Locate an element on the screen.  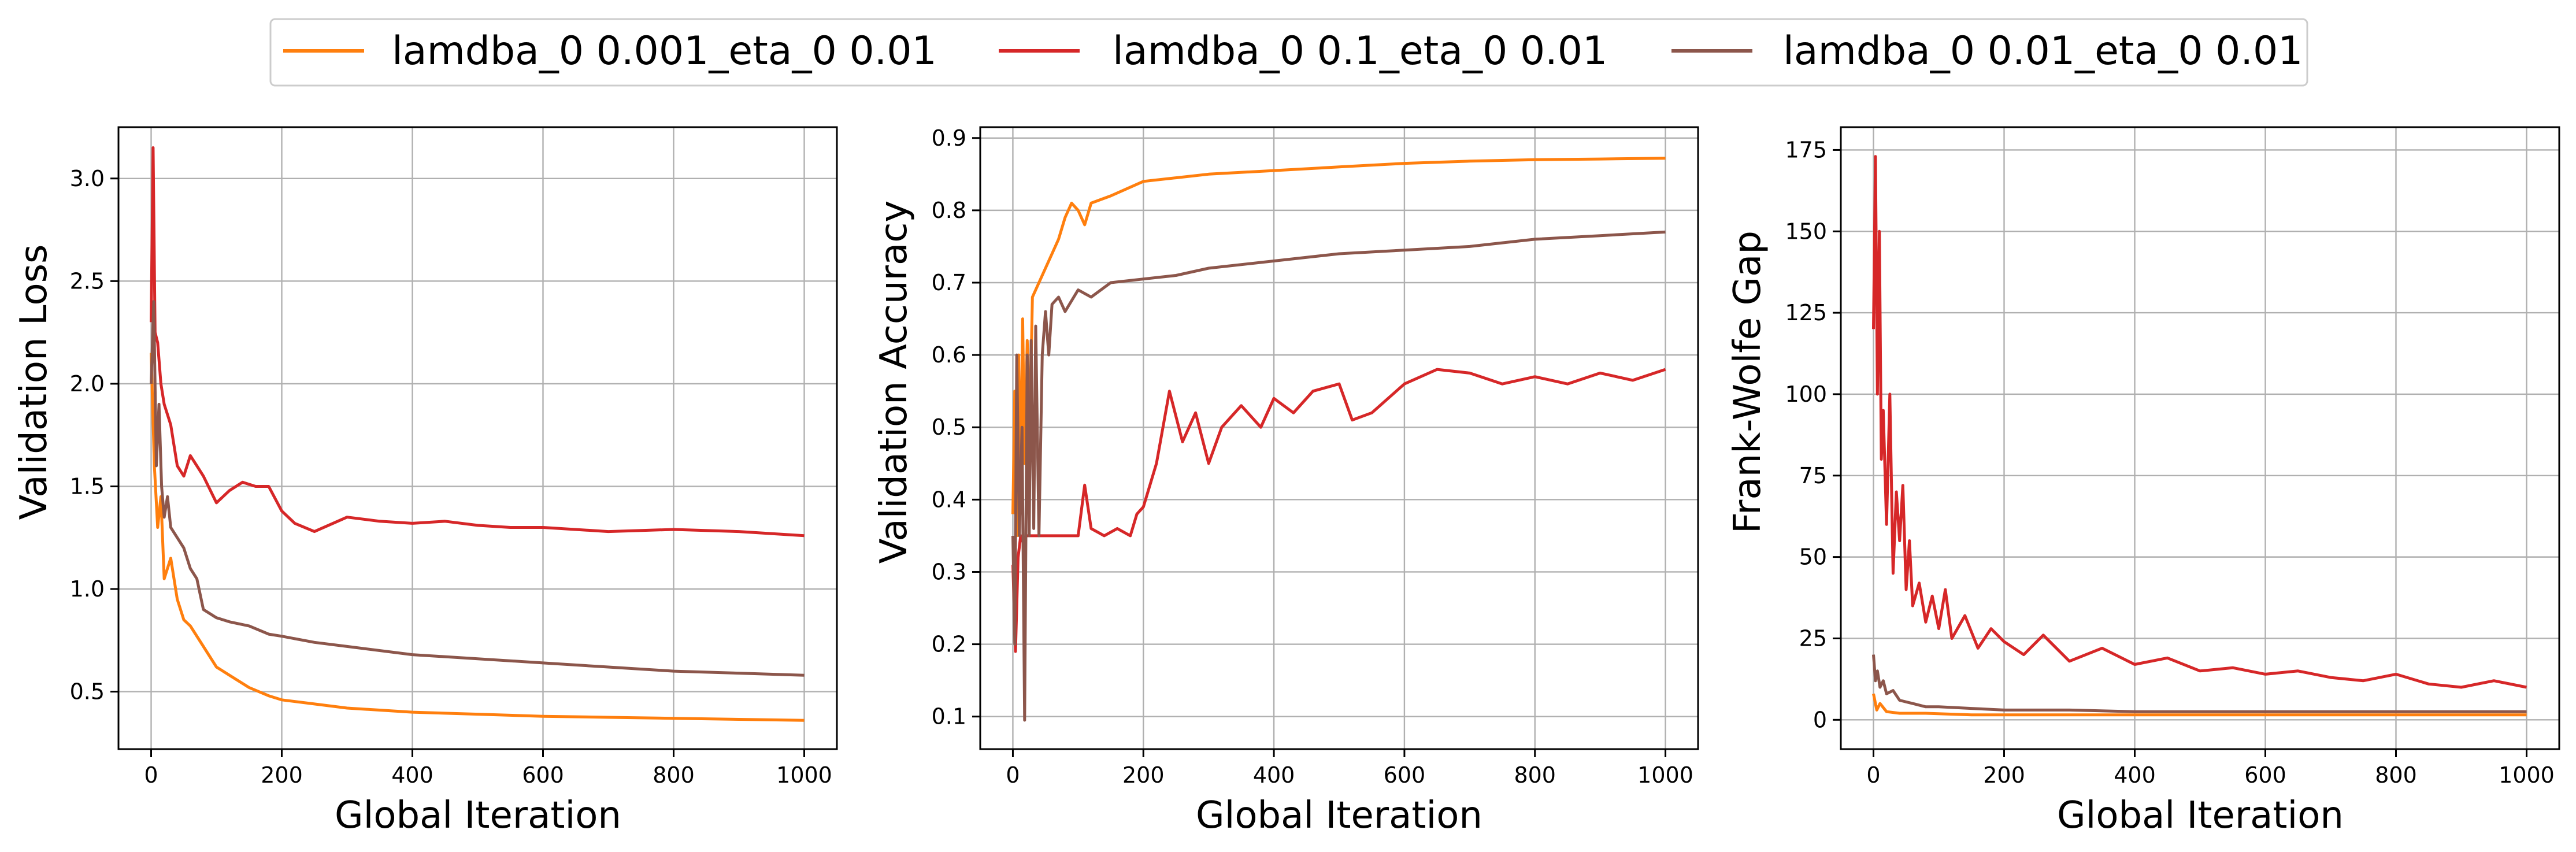
y-tick-label: 0.2 is located at coordinates (949, 644).